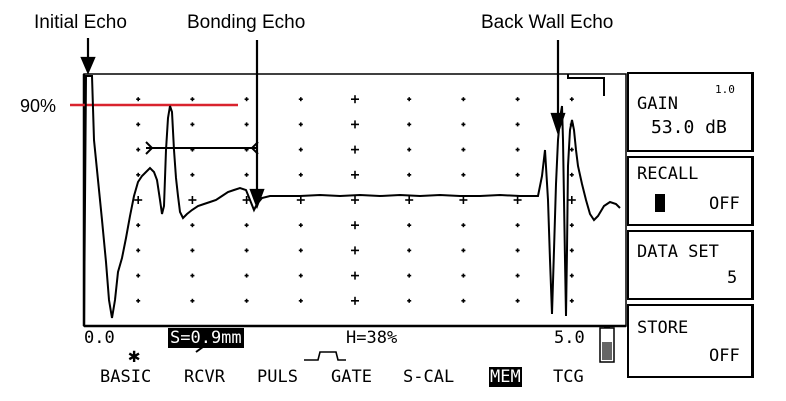 The height and width of the screenshot is (401, 786). Describe the element at coordinates (206, 338) in the screenshot. I see `sound-path-readout: S=0.9mm` at that location.